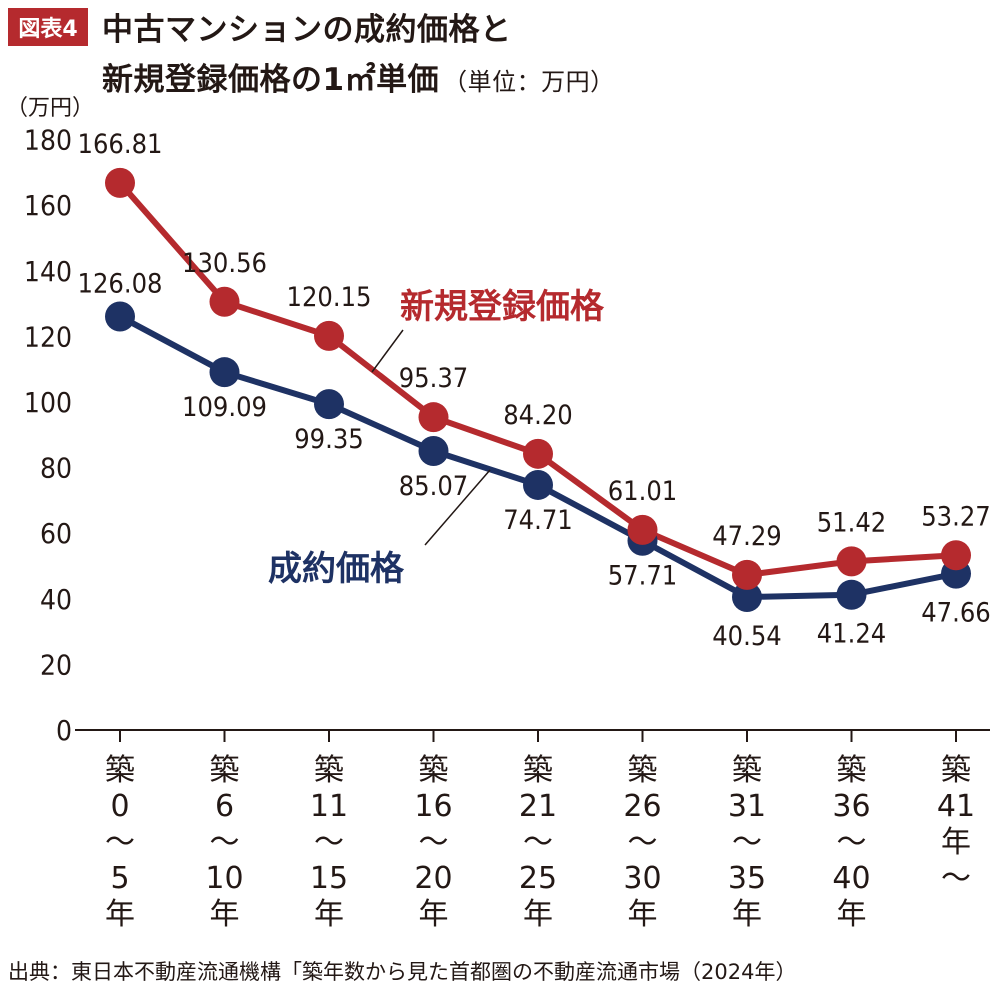  What do you see at coordinates (329, 878) in the screenshot?
I see `x-tick-label: 15` at bounding box center [329, 878].